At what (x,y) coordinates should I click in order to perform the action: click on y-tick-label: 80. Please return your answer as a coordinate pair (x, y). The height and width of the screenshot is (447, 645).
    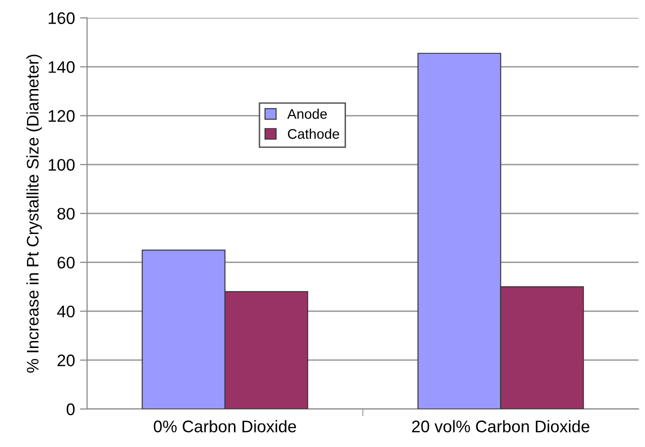
    Looking at the image, I should click on (66, 214).